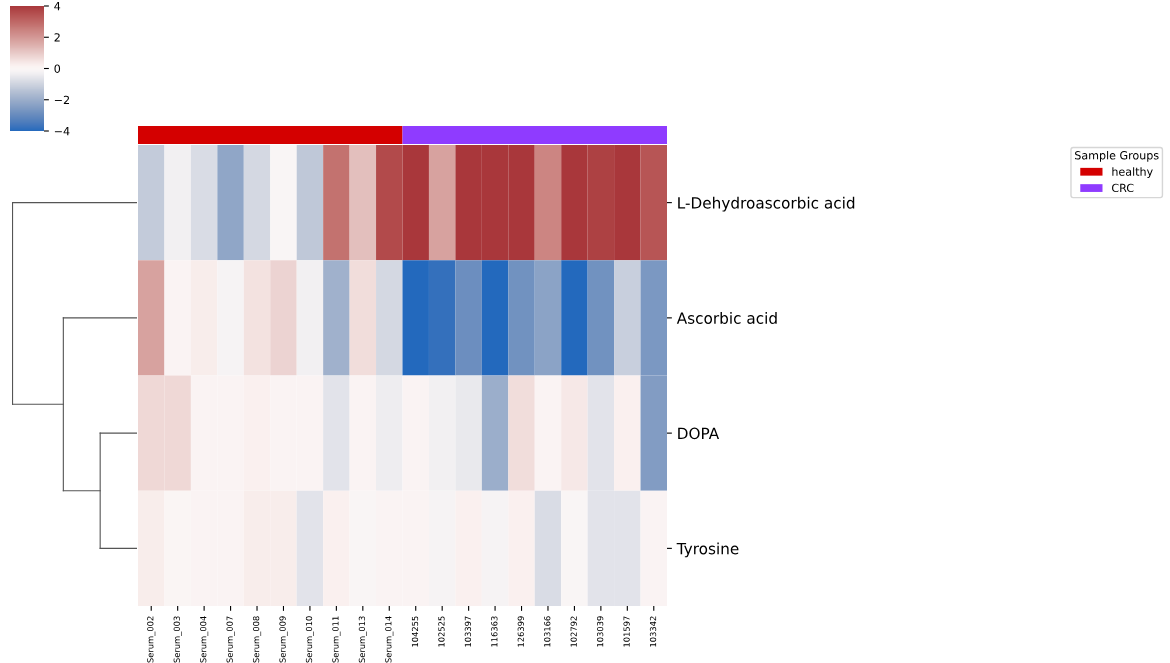 This screenshot has width=1170, height=663. What do you see at coordinates (62, 131) in the screenshot?
I see `color-bar-label: −4` at bounding box center [62, 131].